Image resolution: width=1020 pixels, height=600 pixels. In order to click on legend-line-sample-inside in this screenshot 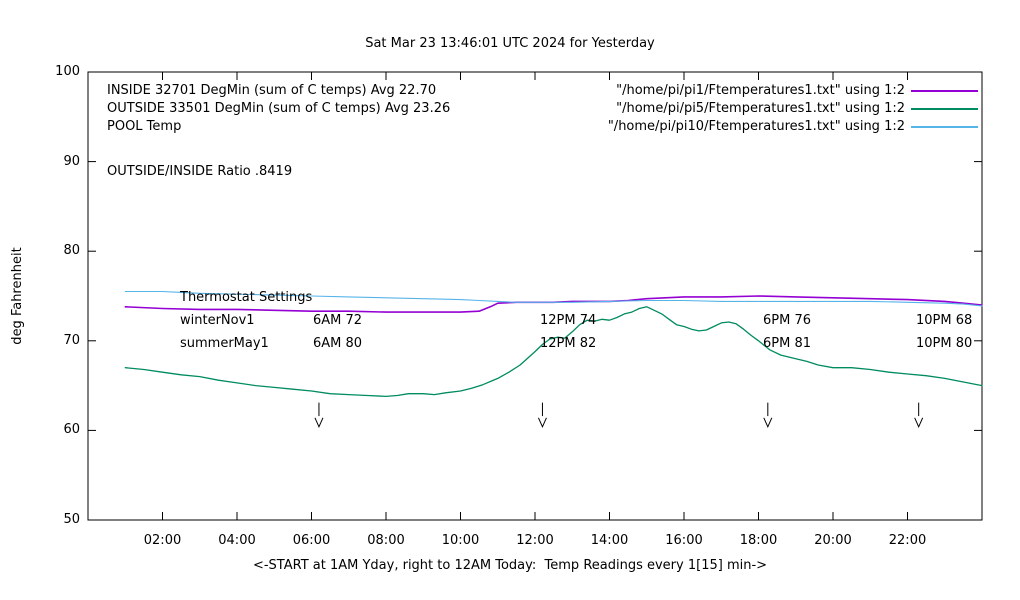, I will do `click(944, 91)`.